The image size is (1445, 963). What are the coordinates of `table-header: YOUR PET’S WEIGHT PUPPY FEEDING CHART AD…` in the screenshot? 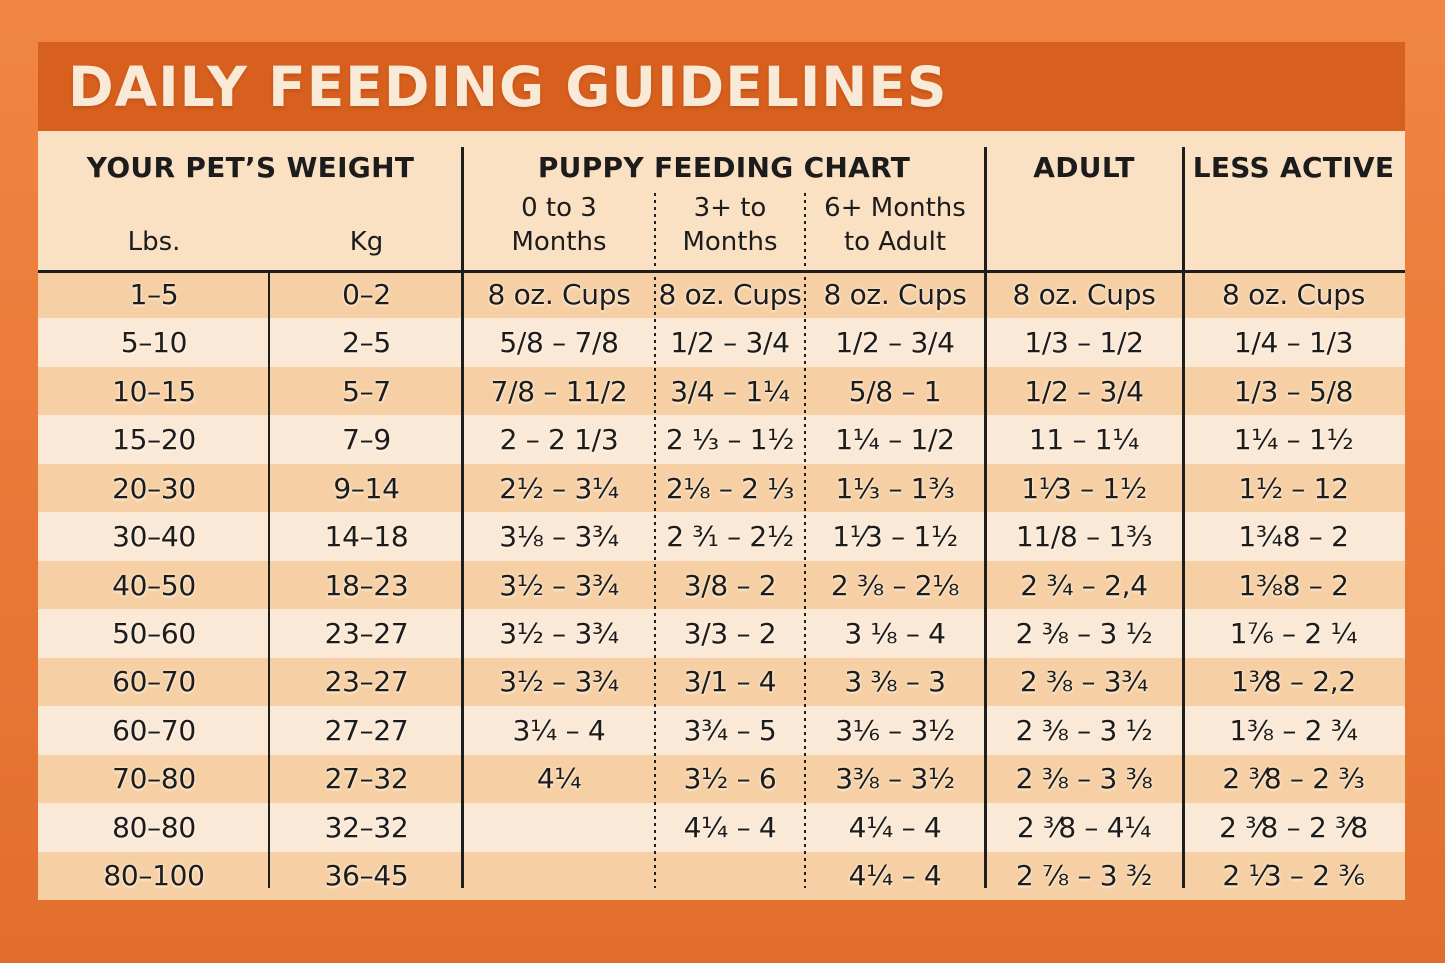 It's located at (721, 200).